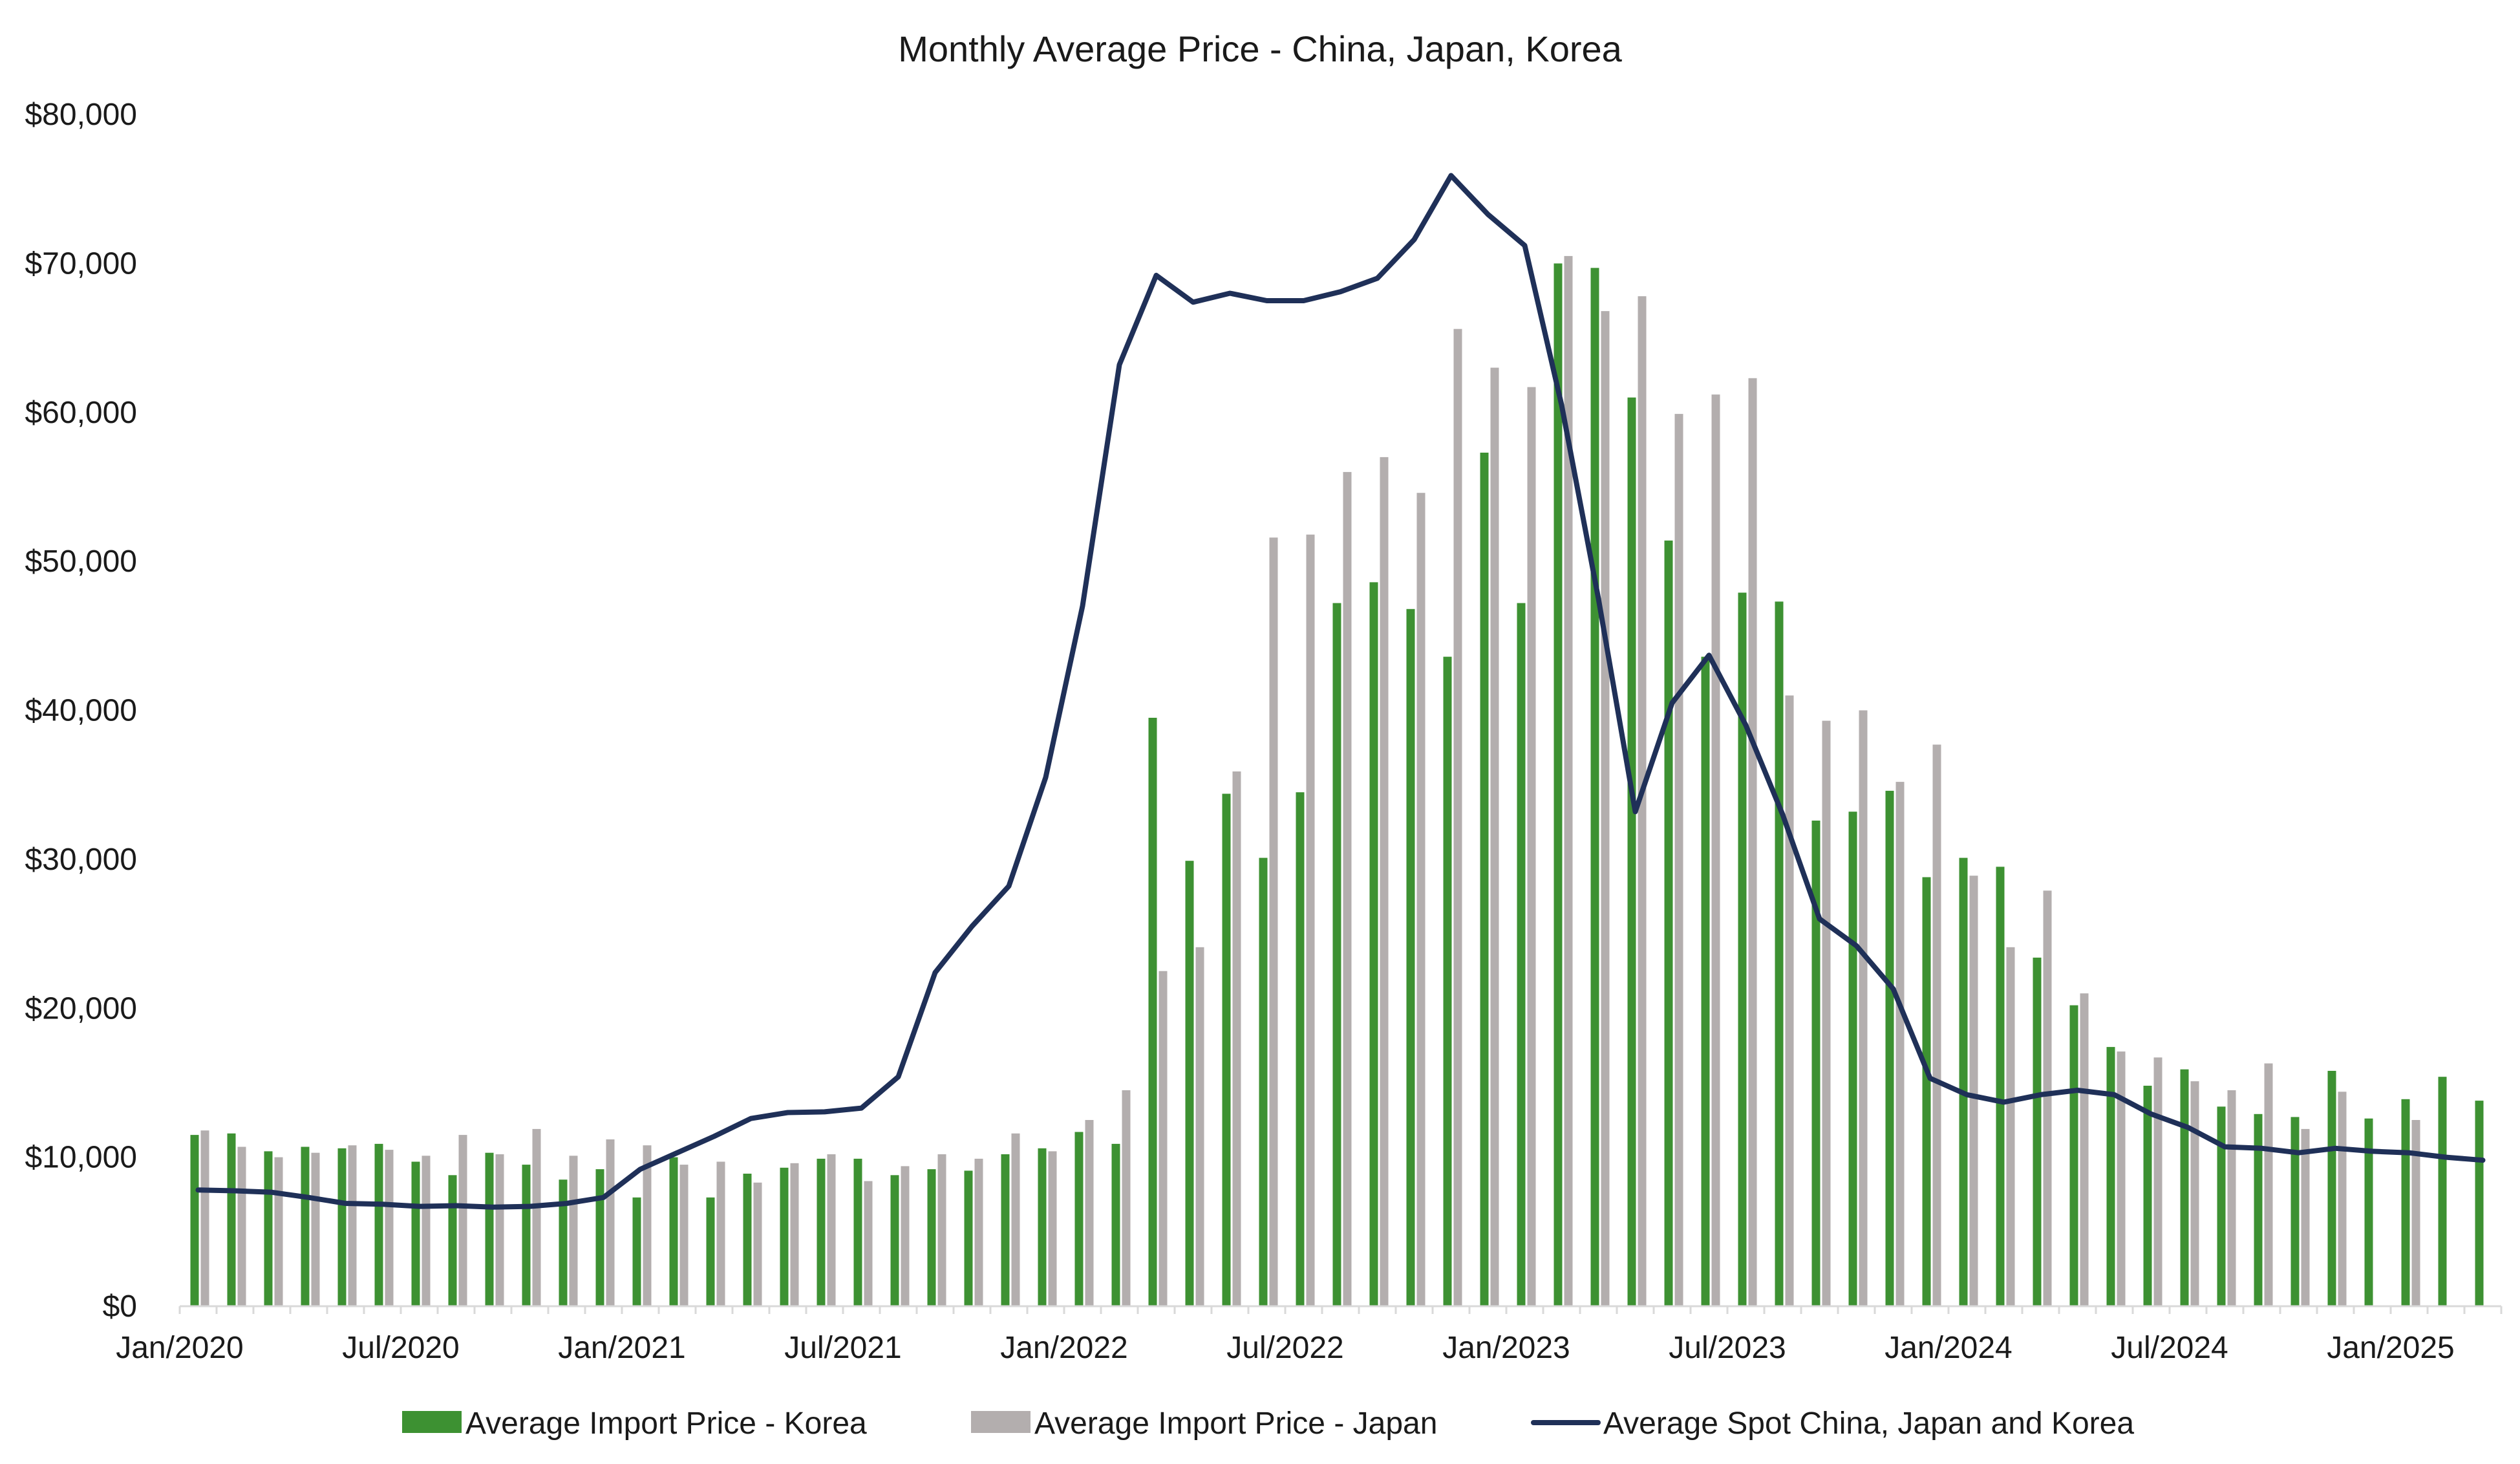  Describe the element at coordinates (1728, 1348) in the screenshot. I see `x-tick-label: Jul/2023` at that location.